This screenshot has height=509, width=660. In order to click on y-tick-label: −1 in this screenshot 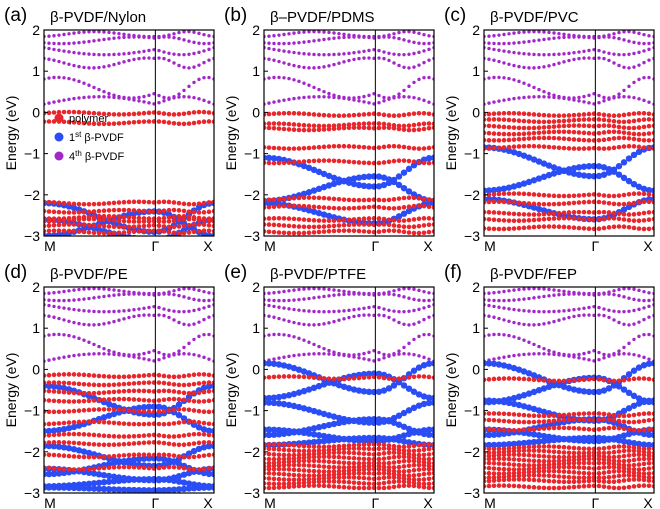, I will do `click(32, 411)`.